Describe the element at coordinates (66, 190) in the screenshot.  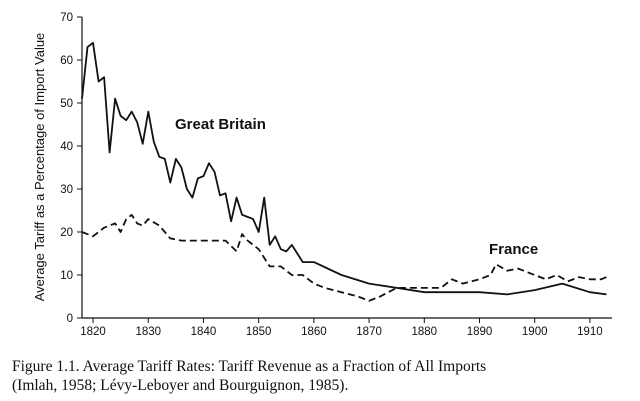
I see `y-tick-label: 30` at that location.